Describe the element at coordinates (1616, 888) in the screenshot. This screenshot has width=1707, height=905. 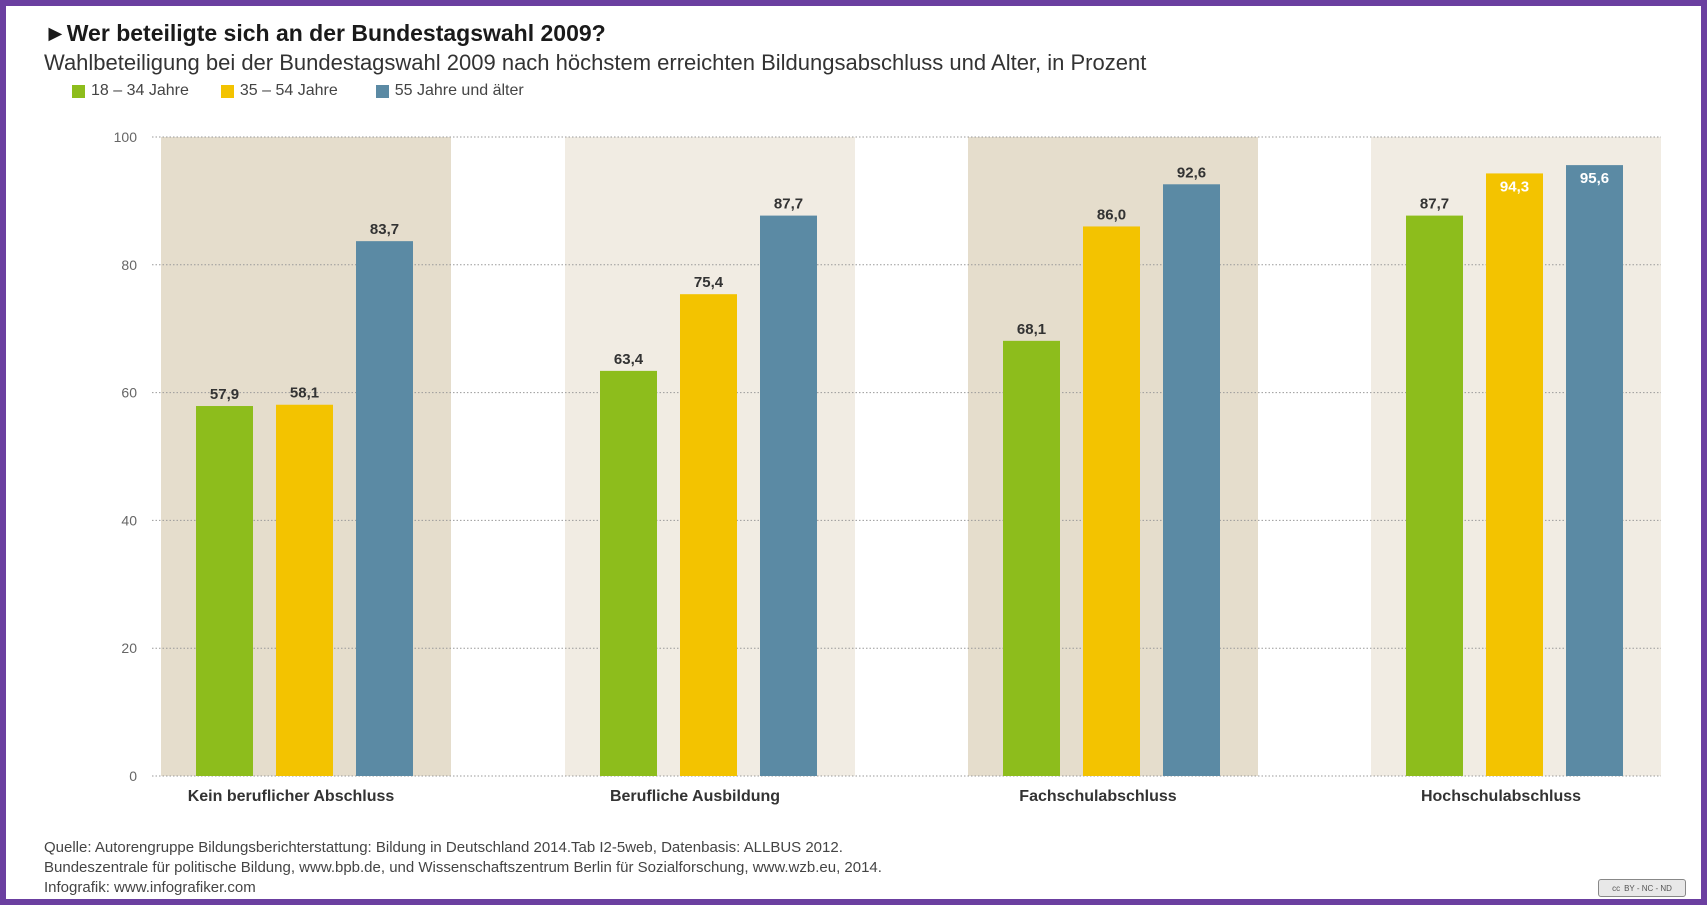
I see `cc-icon: cc` at that location.